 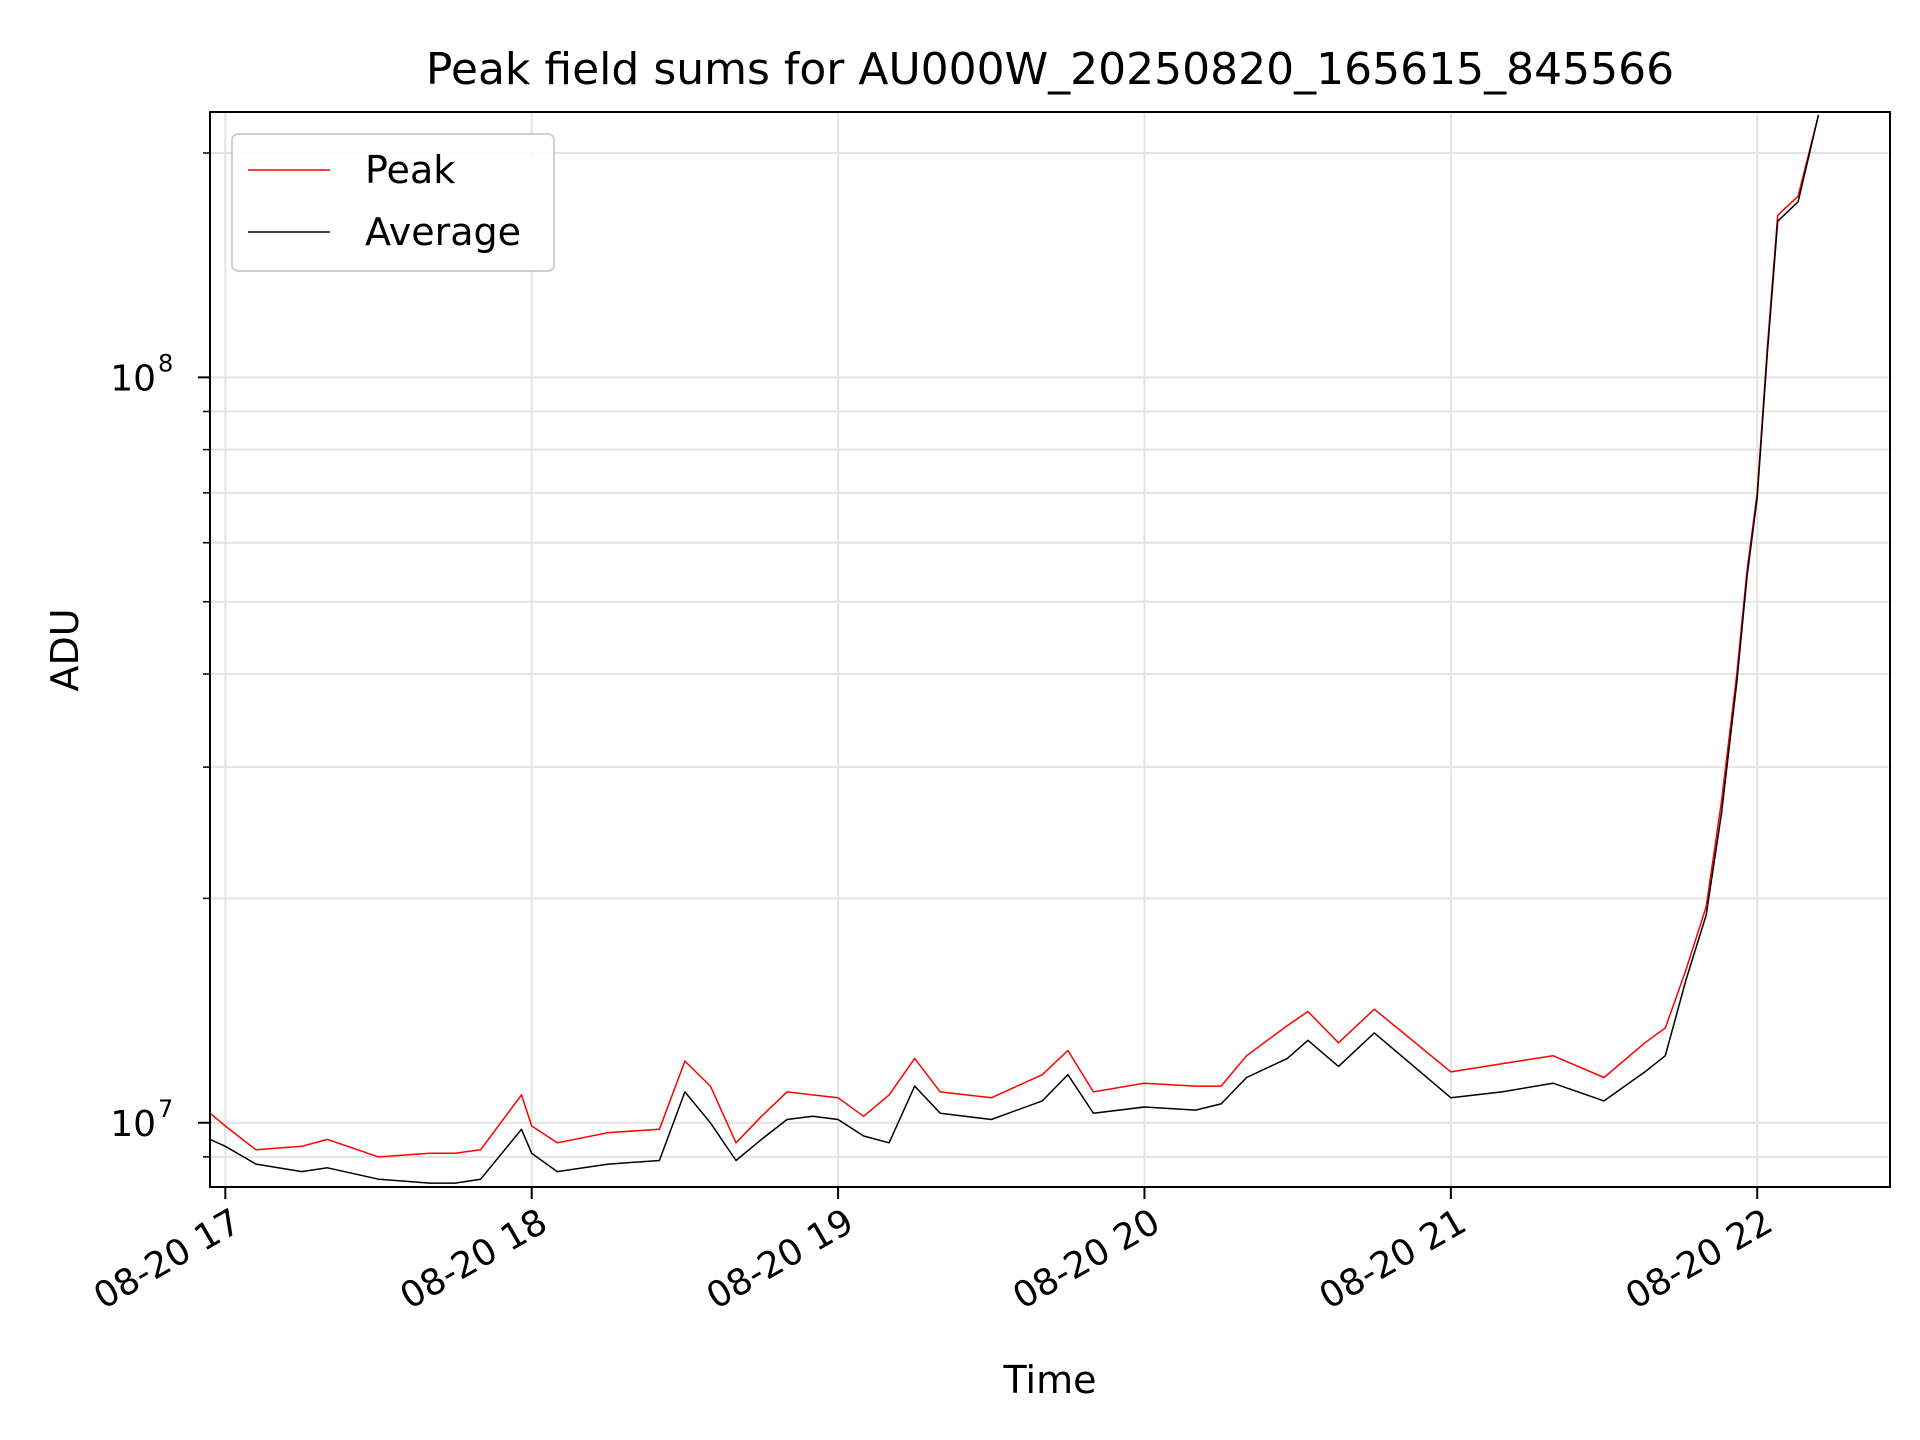 What do you see at coordinates (1086, 1259) in the screenshot?
I see `x-tick-label: 08-20 20` at bounding box center [1086, 1259].